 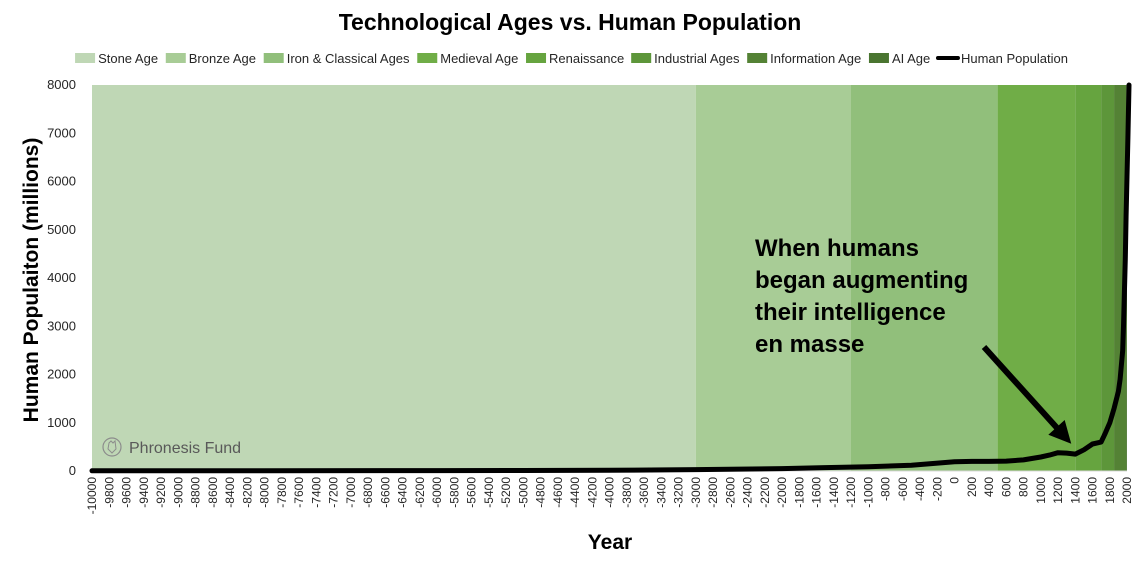 What do you see at coordinates (713, 492) in the screenshot?
I see `x-tick-label: -2800` at bounding box center [713, 492].